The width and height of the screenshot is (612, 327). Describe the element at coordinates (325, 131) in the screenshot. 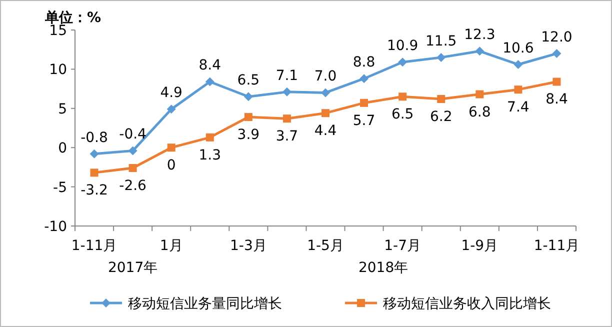

I see `data-label: 4.4` at that location.